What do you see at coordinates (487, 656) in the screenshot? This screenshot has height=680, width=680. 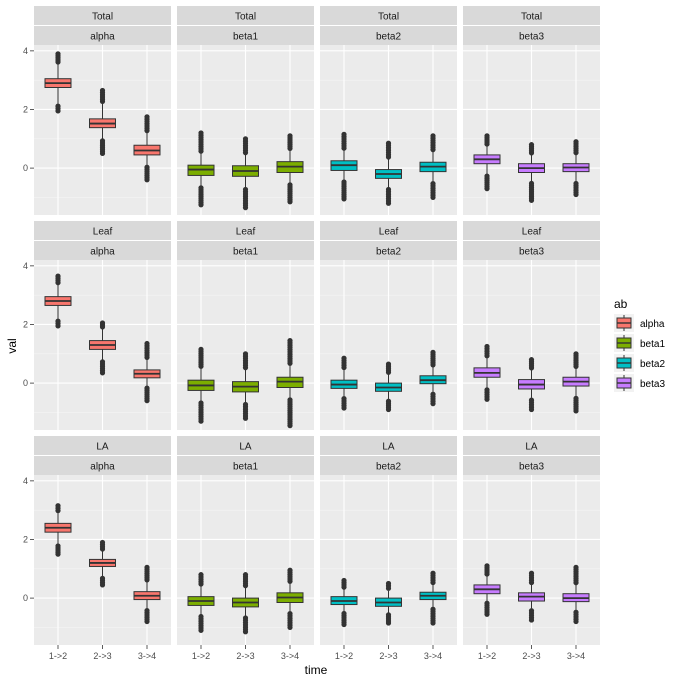 I see `x-tick-label: 1->2` at bounding box center [487, 656].